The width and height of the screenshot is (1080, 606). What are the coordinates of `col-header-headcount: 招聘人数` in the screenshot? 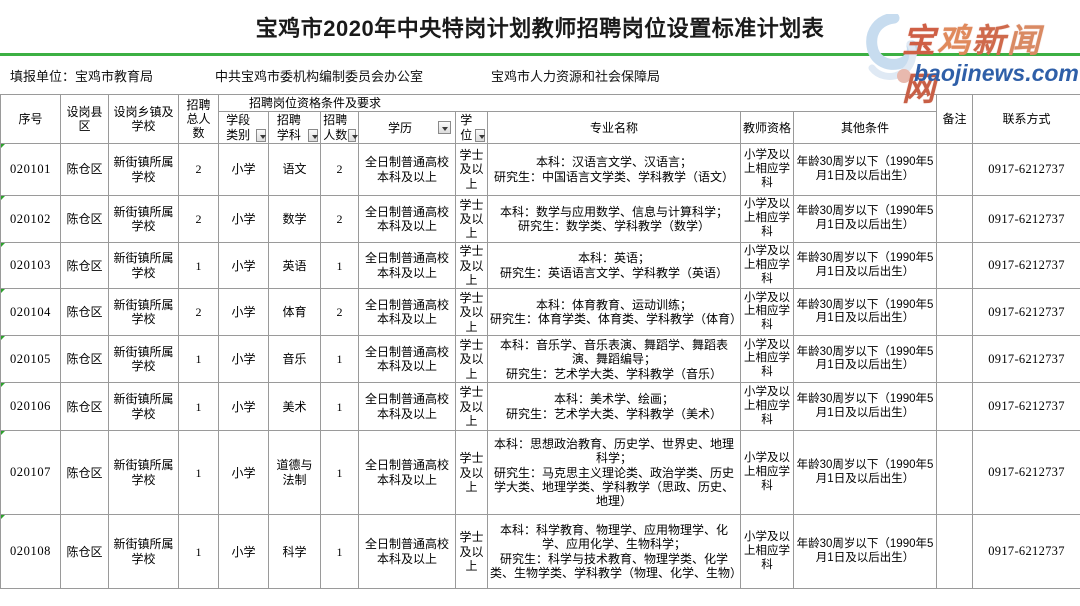 It's located at (339, 128).